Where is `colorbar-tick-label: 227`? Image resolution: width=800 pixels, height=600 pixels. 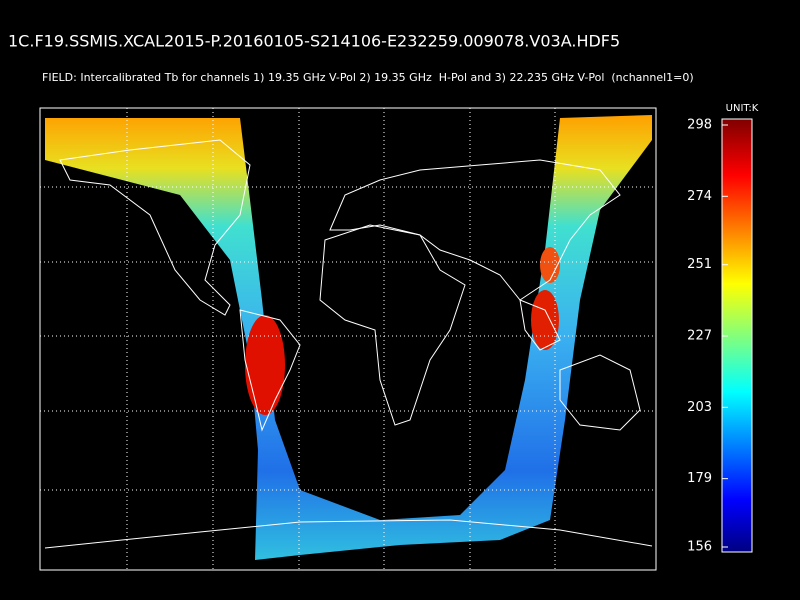
colorbar-tick-label: 227 is located at coordinates (699, 336).